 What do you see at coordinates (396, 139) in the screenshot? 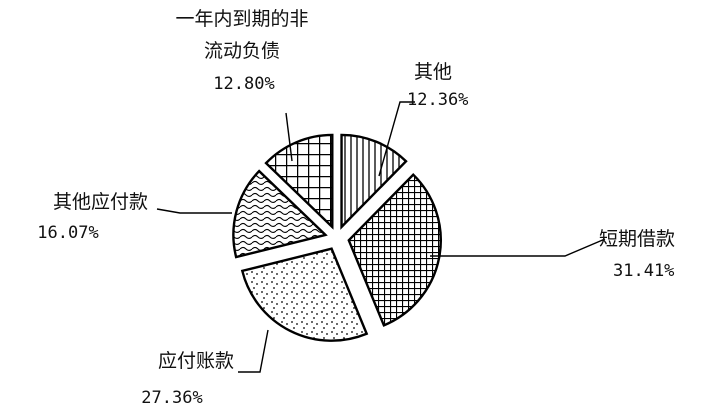
I see `leader-line-other` at bounding box center [396, 139].